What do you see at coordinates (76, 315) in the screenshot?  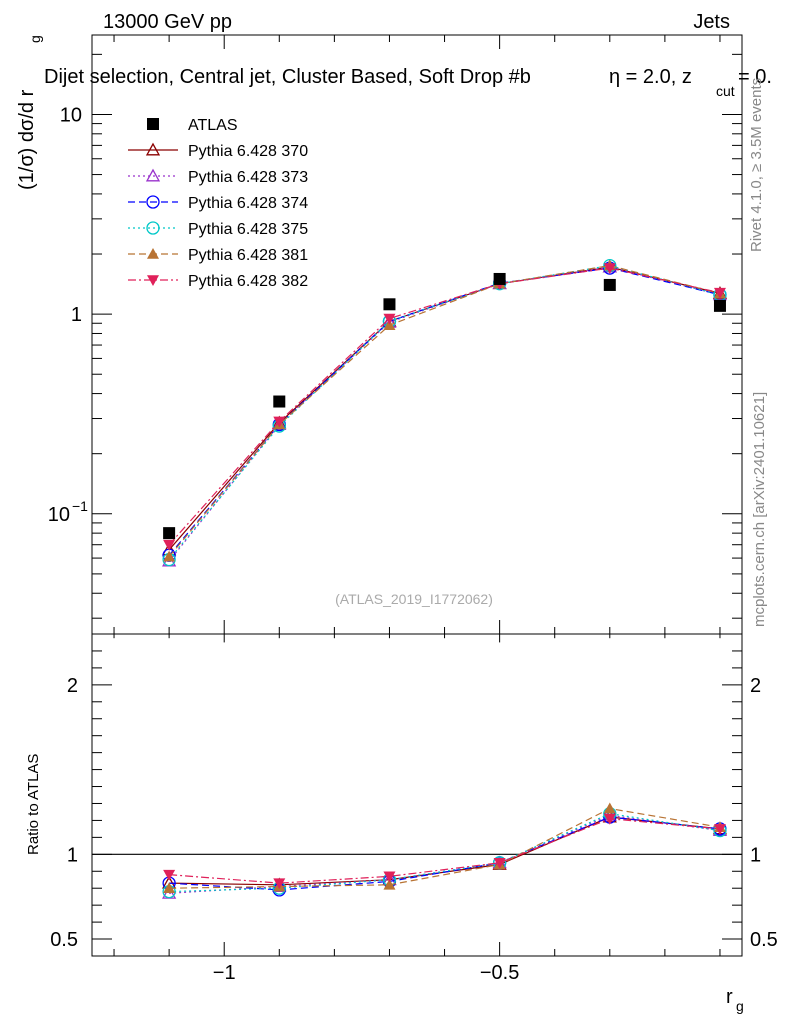 I see `y-tick-label: 1` at bounding box center [76, 315].